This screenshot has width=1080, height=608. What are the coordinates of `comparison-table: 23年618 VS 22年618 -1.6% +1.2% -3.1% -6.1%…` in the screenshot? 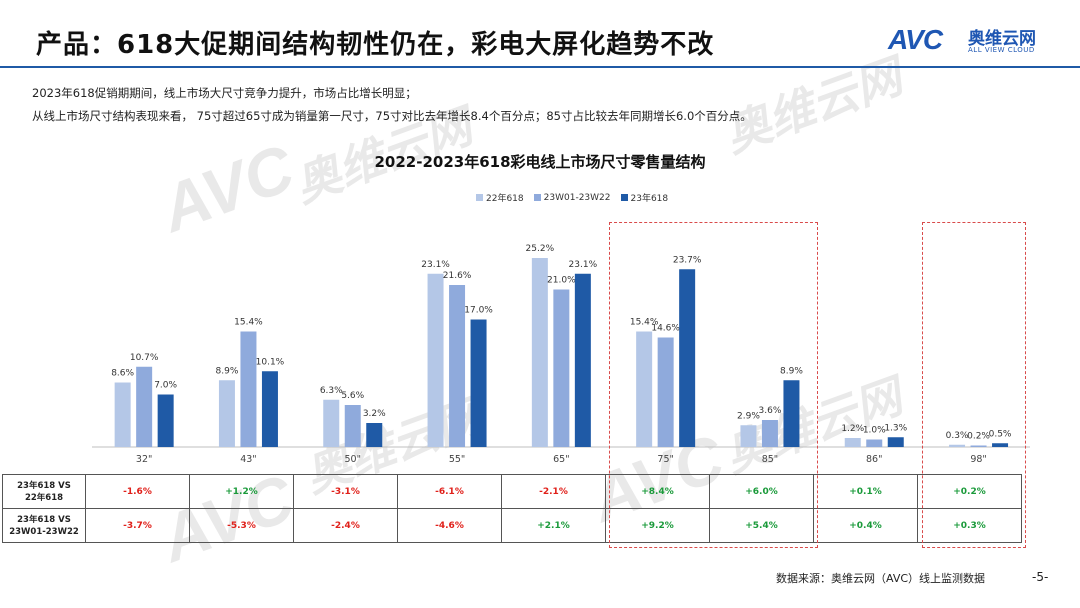 It's located at (512, 508).